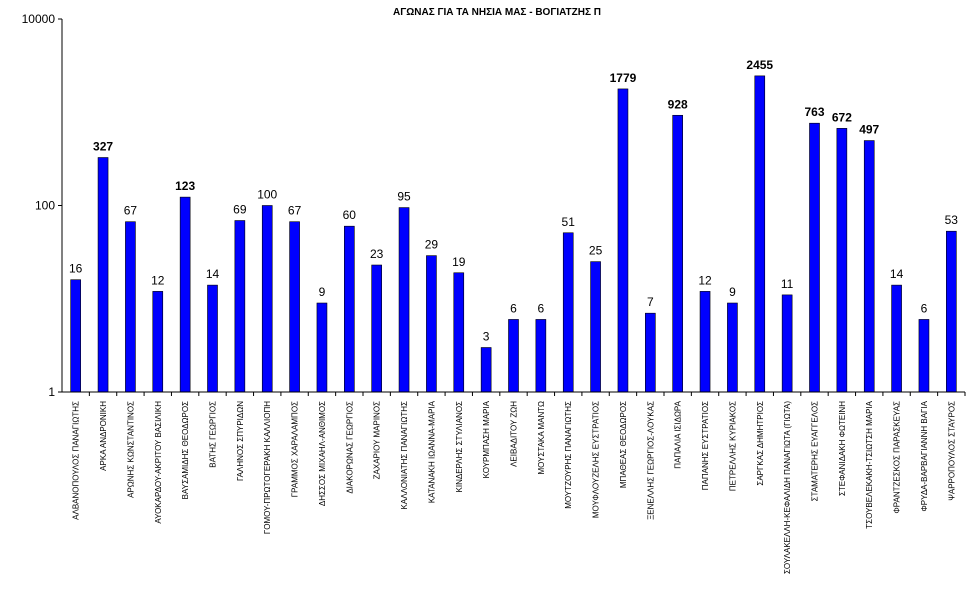 This screenshot has width=977, height=600. Describe the element at coordinates (760, 443) in the screenshot. I see `x-category-label: ΣΑΡΓΚΑΣ ΔΗΜΗΤΡΙΟΣ` at that location.